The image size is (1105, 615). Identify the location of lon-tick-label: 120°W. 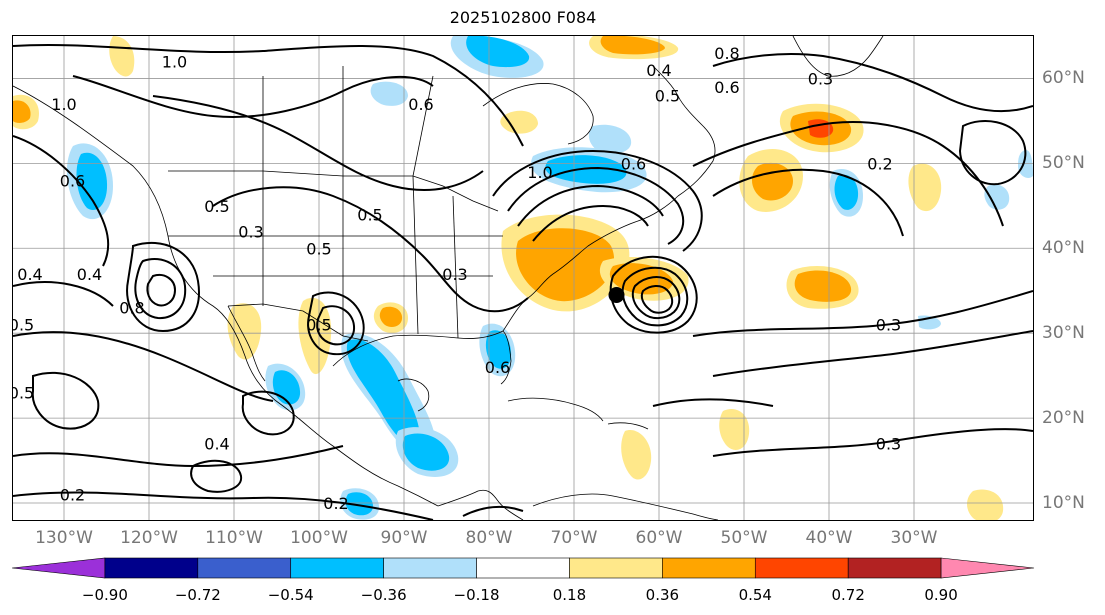
(149, 538).